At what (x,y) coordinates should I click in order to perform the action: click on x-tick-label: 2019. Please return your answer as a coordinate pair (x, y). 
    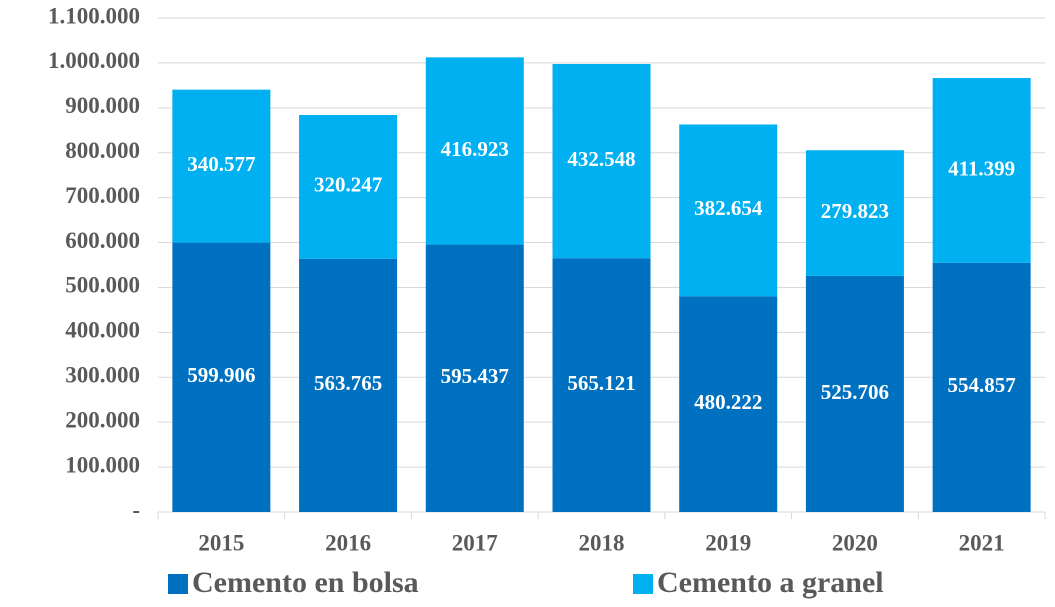
    Looking at the image, I should click on (728, 542).